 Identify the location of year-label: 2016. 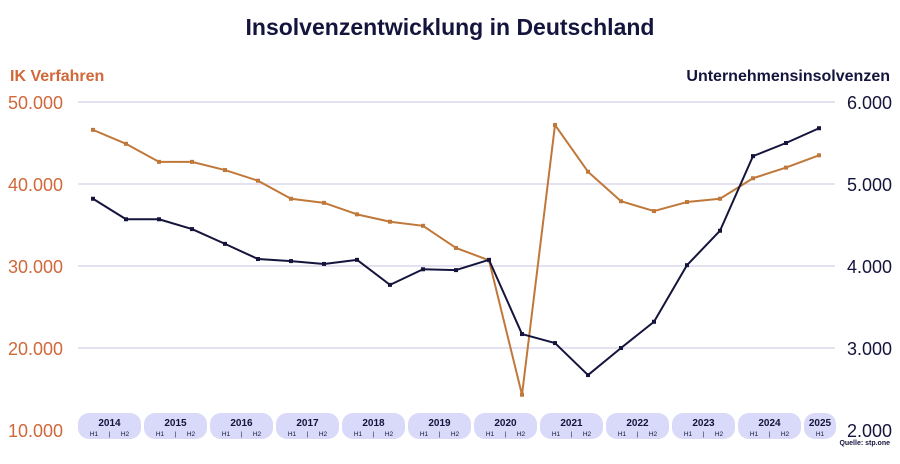
(241, 423).